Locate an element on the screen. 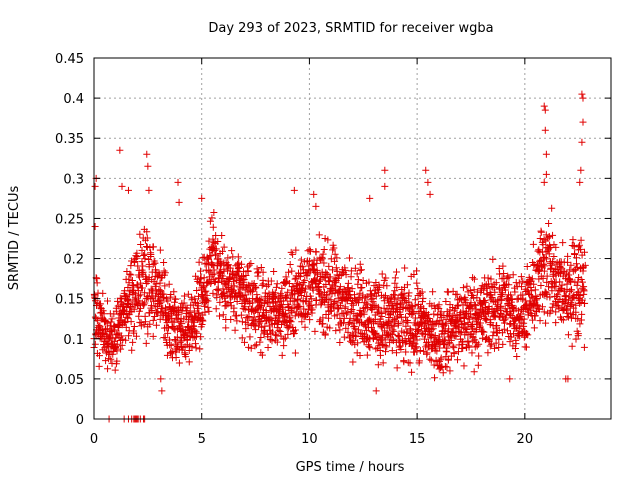  y-tick-label: 0 is located at coordinates (80, 420).